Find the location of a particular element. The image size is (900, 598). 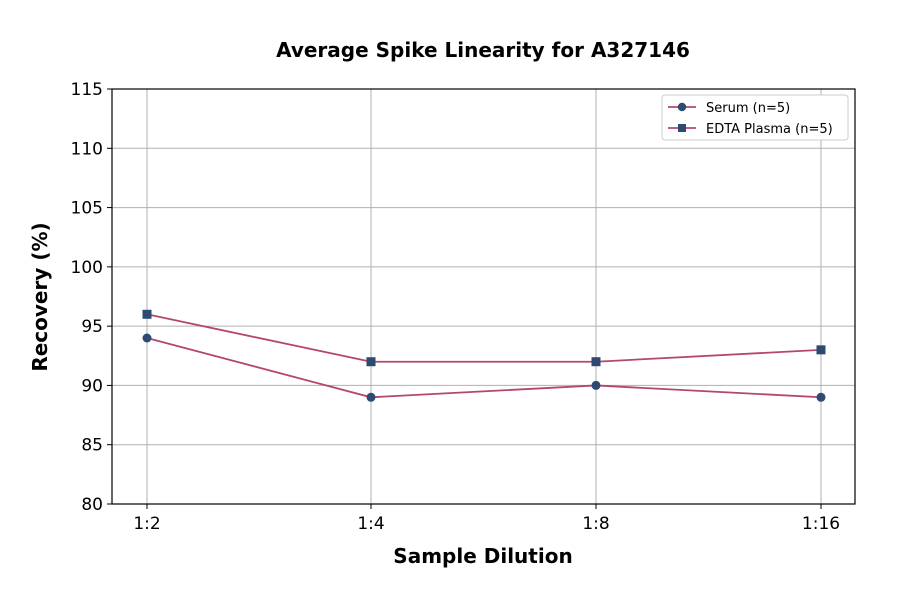

y-tick-label: 115 is located at coordinates (87, 90).